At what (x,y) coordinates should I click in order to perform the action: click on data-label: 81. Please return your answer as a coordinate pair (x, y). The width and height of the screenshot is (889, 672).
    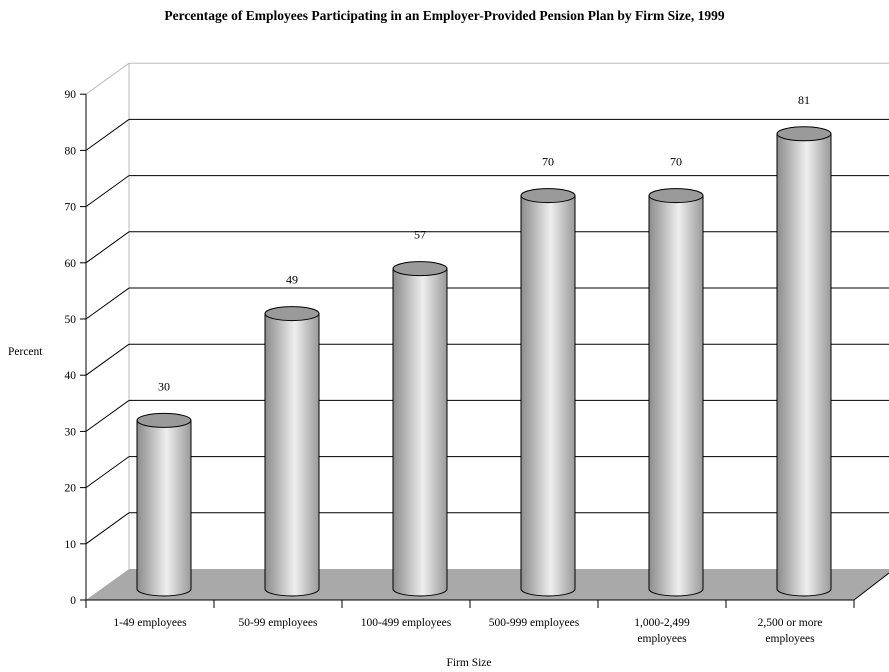
    Looking at the image, I should click on (804, 100).